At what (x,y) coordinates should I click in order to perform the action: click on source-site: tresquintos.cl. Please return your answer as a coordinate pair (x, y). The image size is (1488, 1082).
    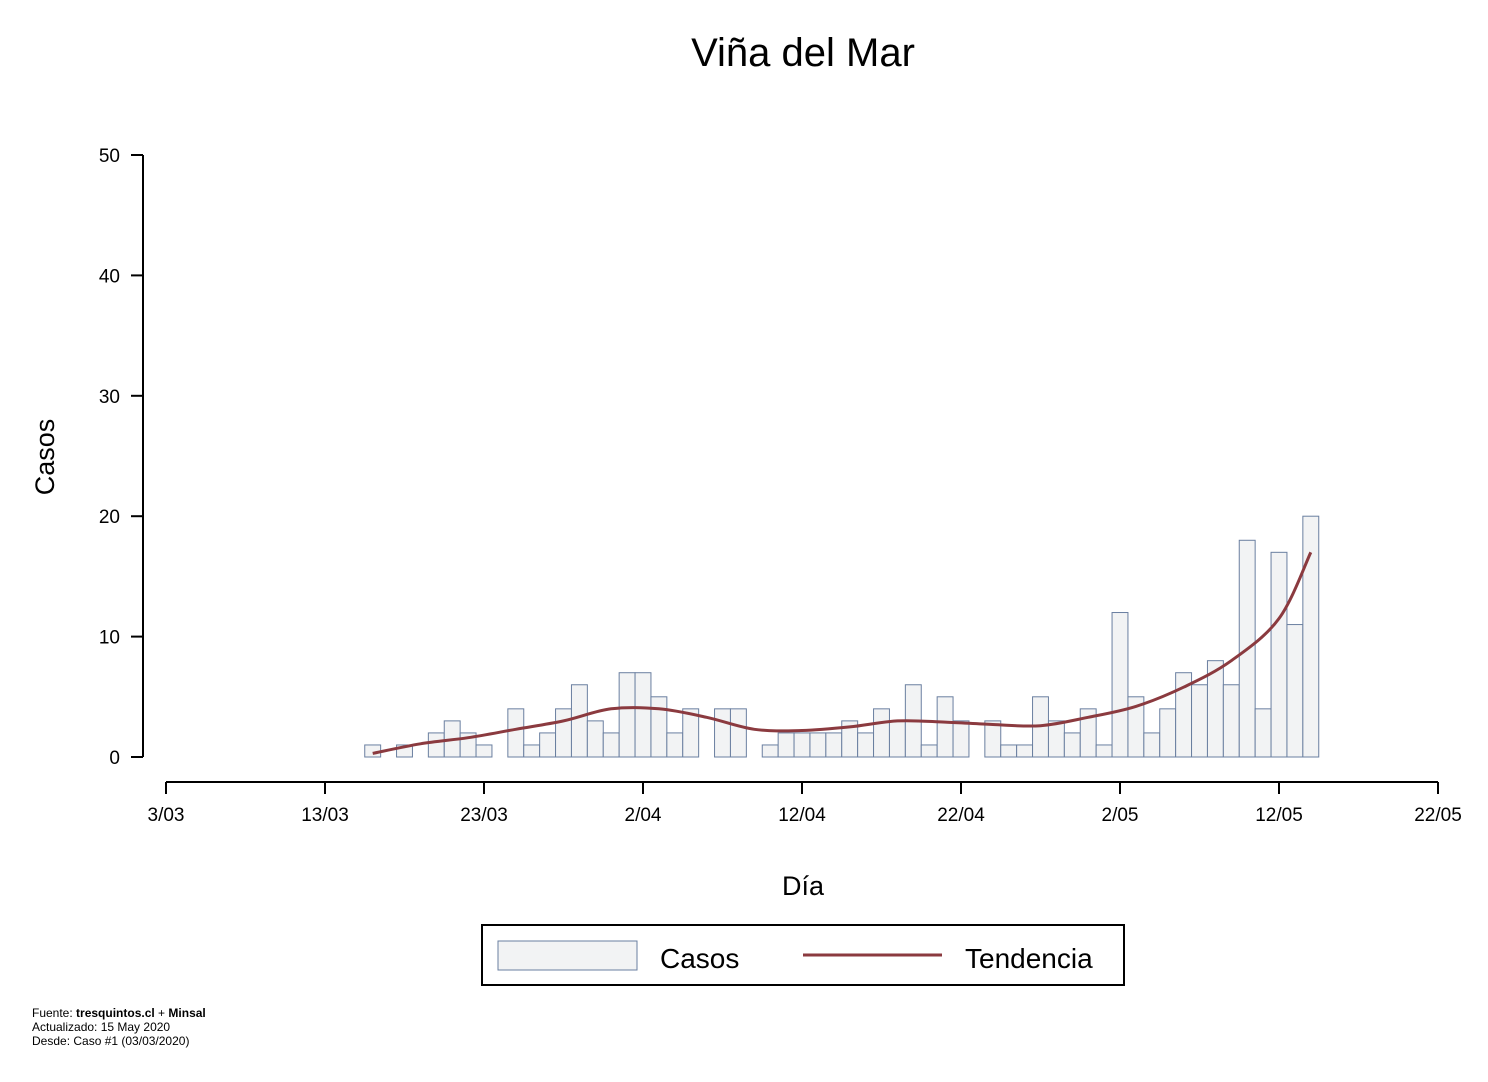
    Looking at the image, I should click on (115, 1013).